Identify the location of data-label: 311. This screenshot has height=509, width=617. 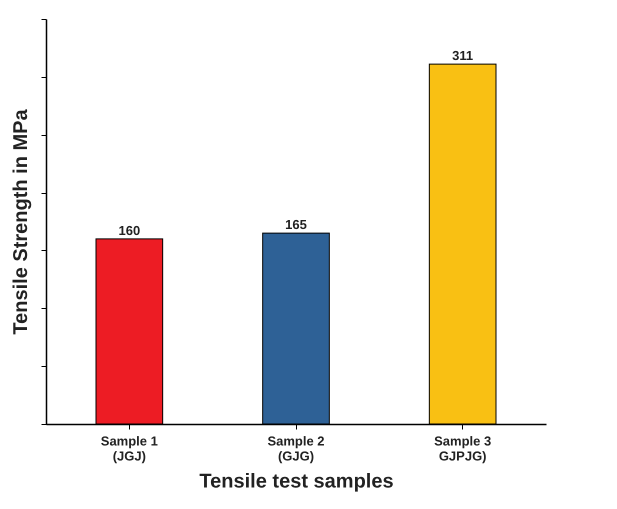
(463, 56).